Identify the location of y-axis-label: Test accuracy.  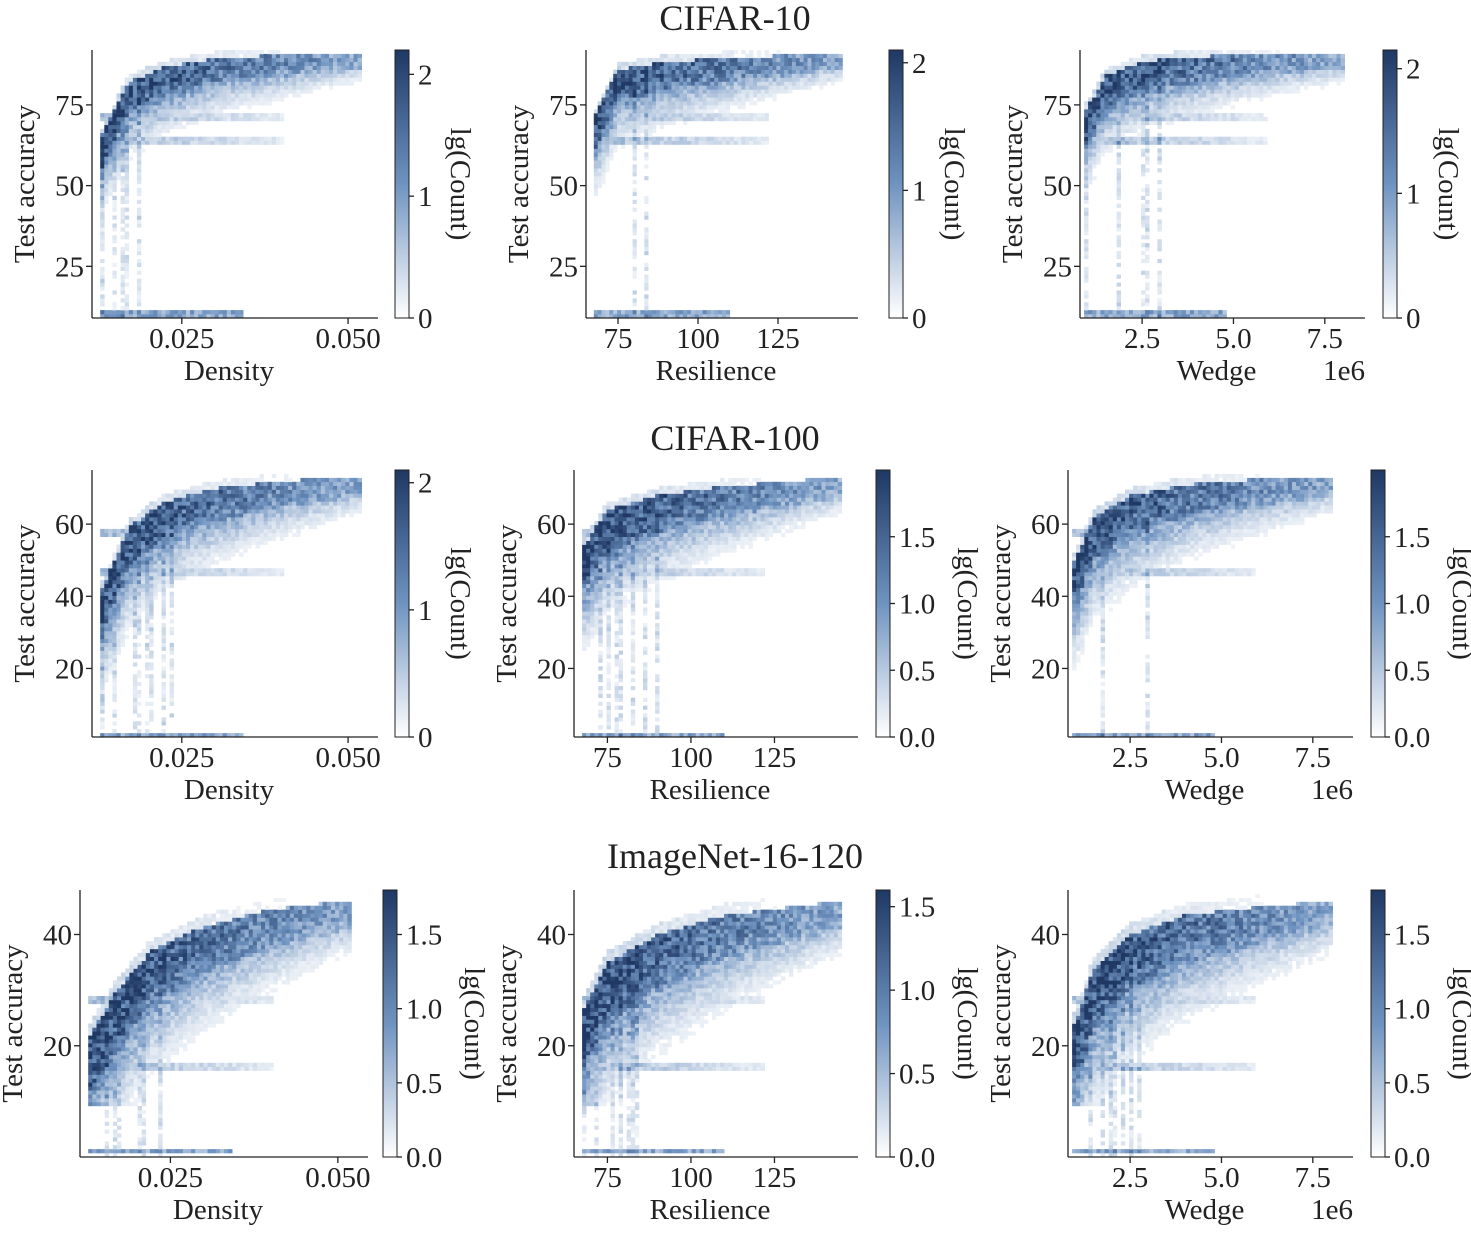
(1013, 183).